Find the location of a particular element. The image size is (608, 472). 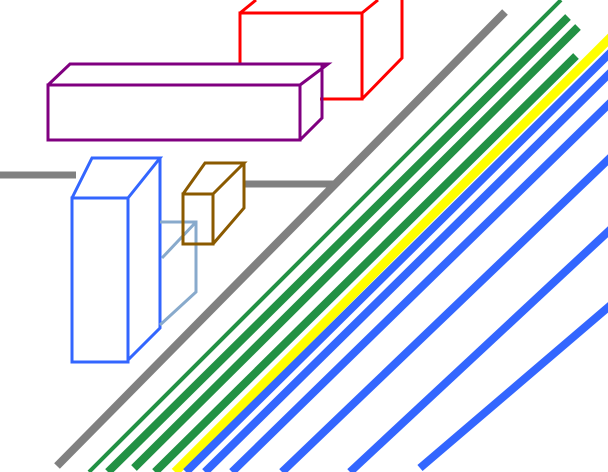

bounding-box-red is located at coordinates (321, 50).